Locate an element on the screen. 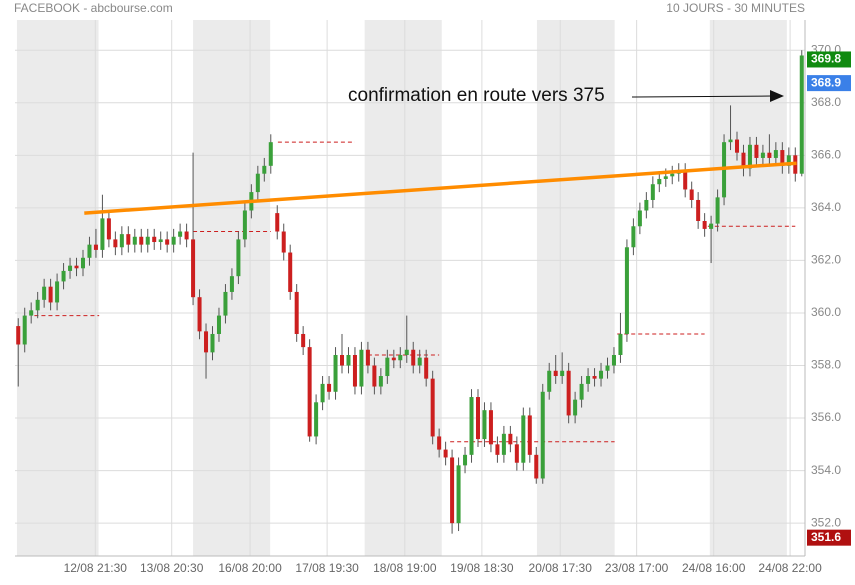 The width and height of the screenshot is (855, 585). y-tick-label: 354.0 is located at coordinates (826, 470).